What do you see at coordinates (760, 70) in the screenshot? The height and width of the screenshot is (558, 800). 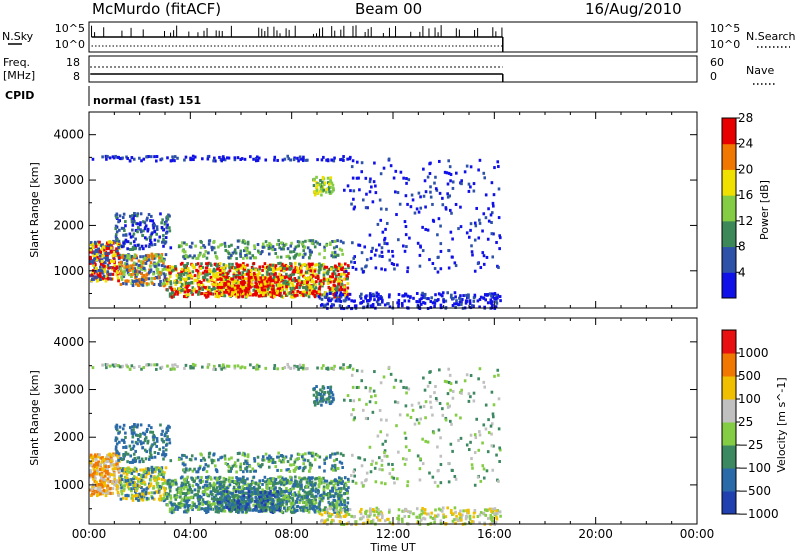 I see `nave-label: Nave` at bounding box center [760, 70].